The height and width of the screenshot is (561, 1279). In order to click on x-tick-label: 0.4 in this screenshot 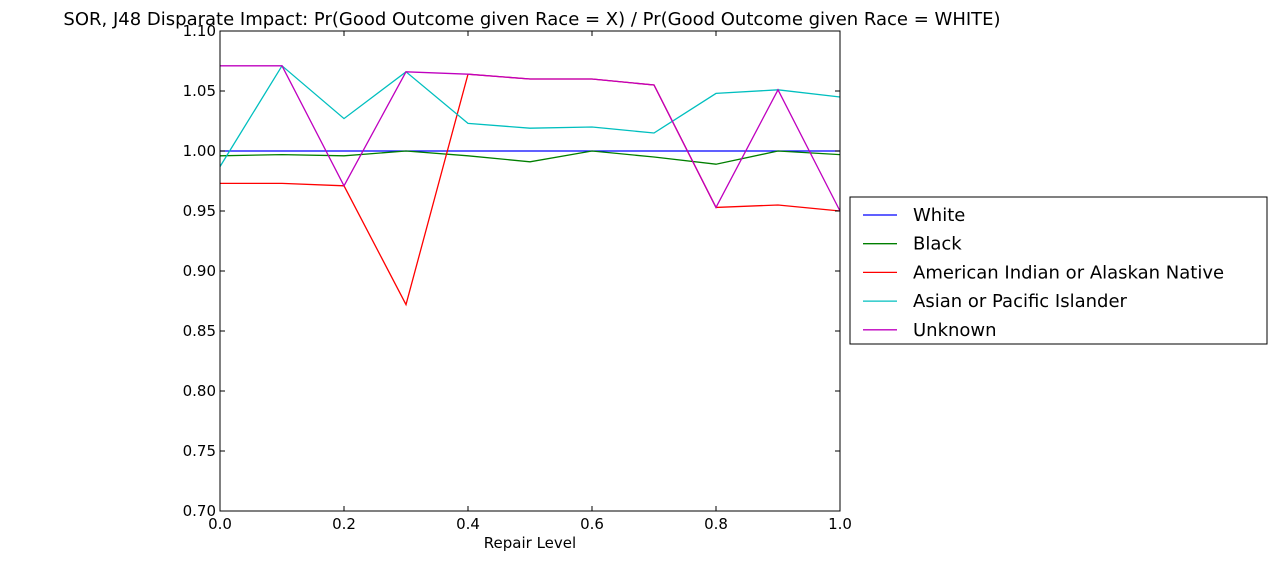, I will do `click(468, 524)`.